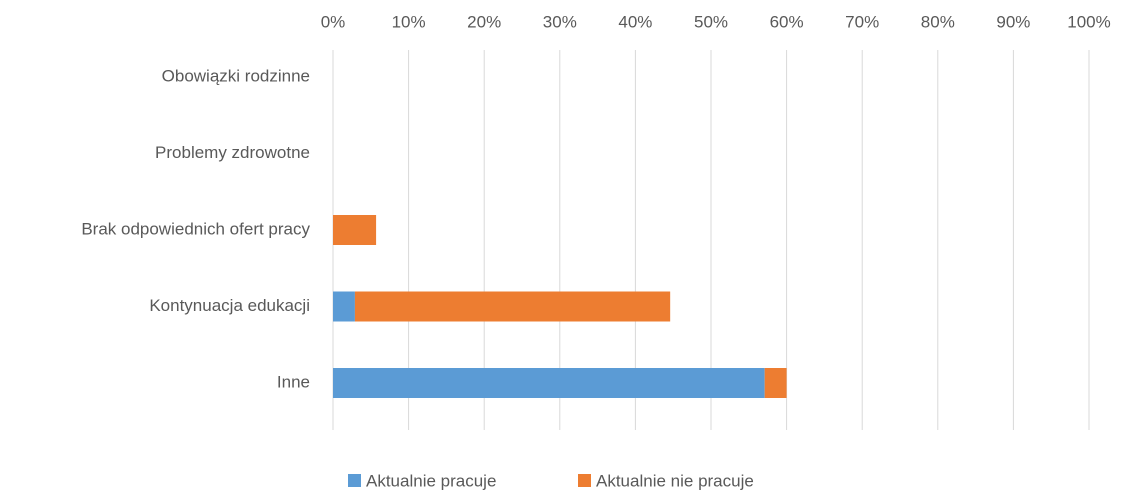  I want to click on x-tick-label: 70%, so click(862, 21).